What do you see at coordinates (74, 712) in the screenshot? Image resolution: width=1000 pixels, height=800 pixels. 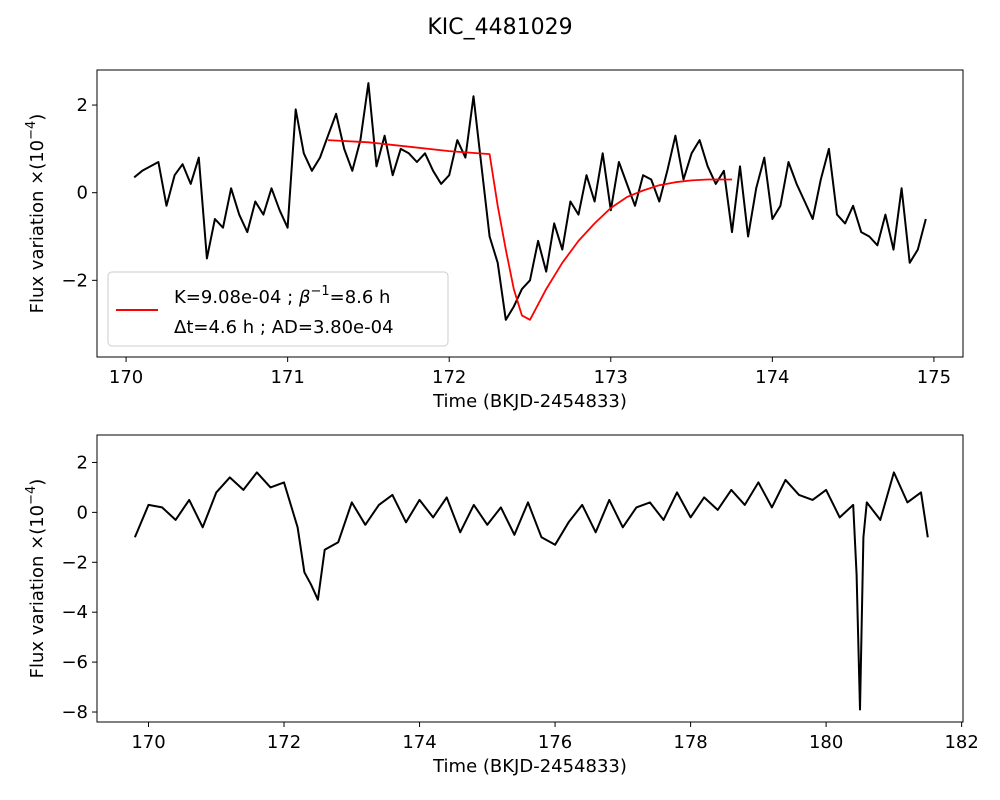 I see `y-tick-label: −8` at bounding box center [74, 712].